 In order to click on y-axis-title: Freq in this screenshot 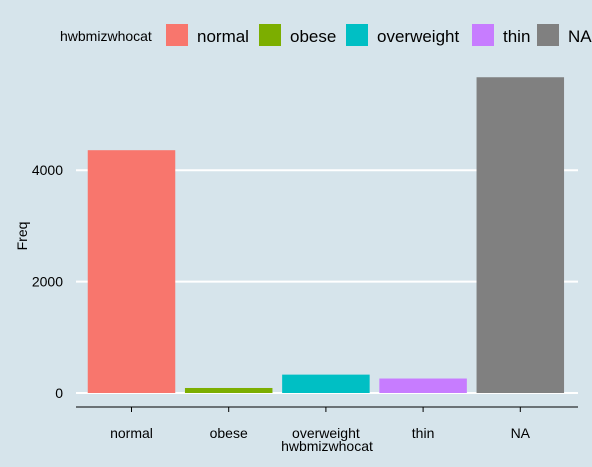, I will do `click(22, 236)`.